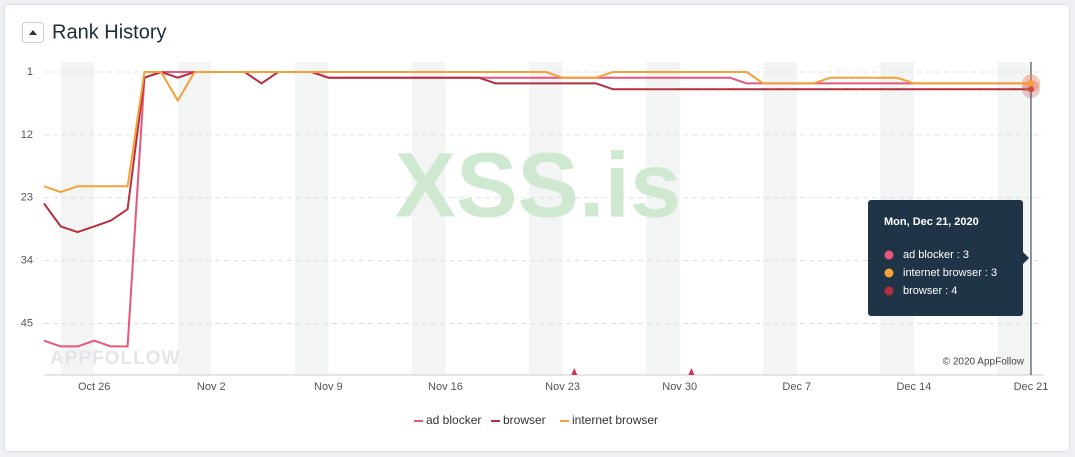 The width and height of the screenshot is (1075, 457). I want to click on y-tick-label: 1, so click(30, 72).